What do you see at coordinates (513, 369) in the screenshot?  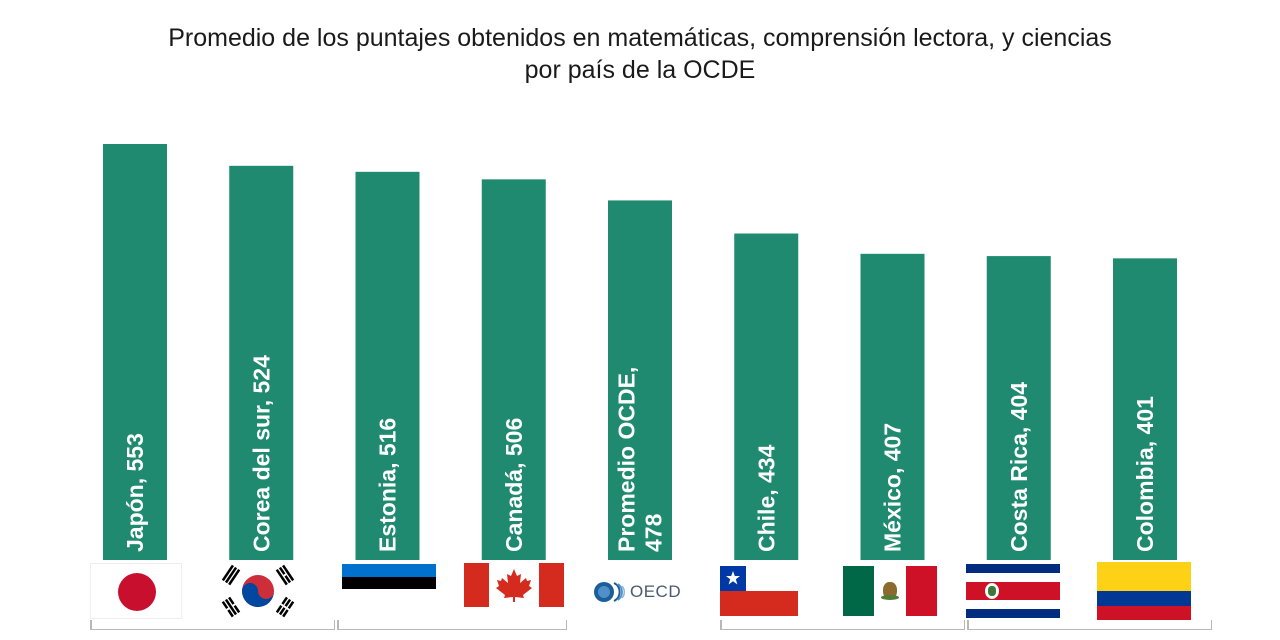 I see `bar-canada` at bounding box center [513, 369].